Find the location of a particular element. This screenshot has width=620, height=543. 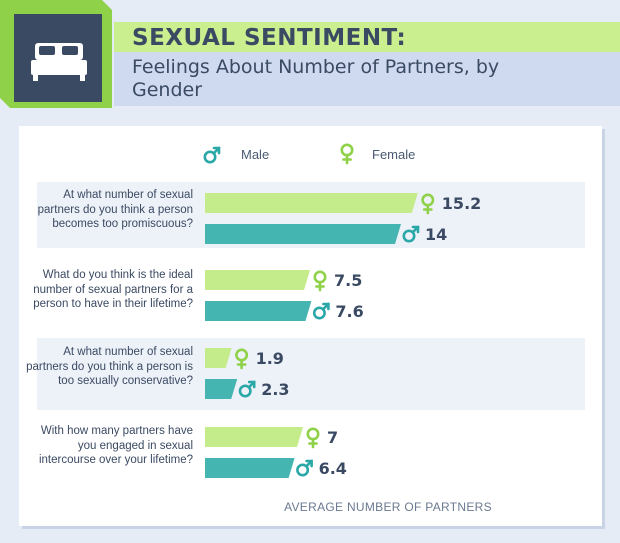

subtitle-band is located at coordinates (367, 79).